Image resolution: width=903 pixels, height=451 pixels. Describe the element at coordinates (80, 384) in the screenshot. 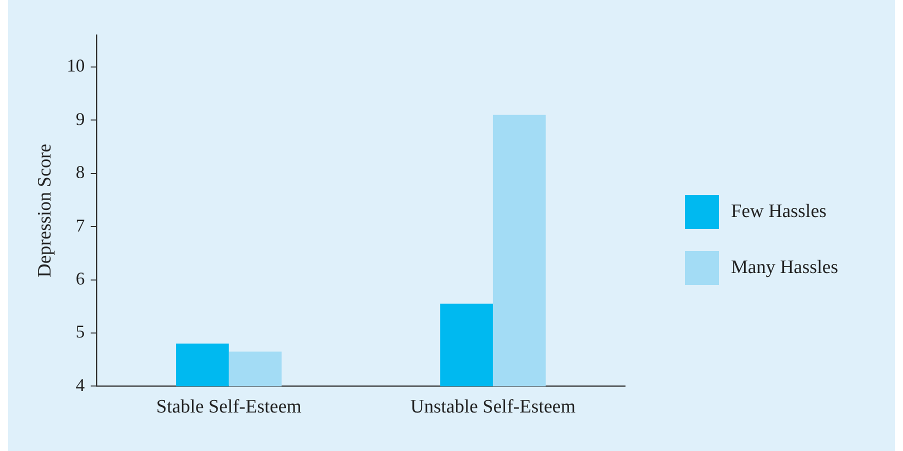

I see `y-tick-label: 4` at that location.